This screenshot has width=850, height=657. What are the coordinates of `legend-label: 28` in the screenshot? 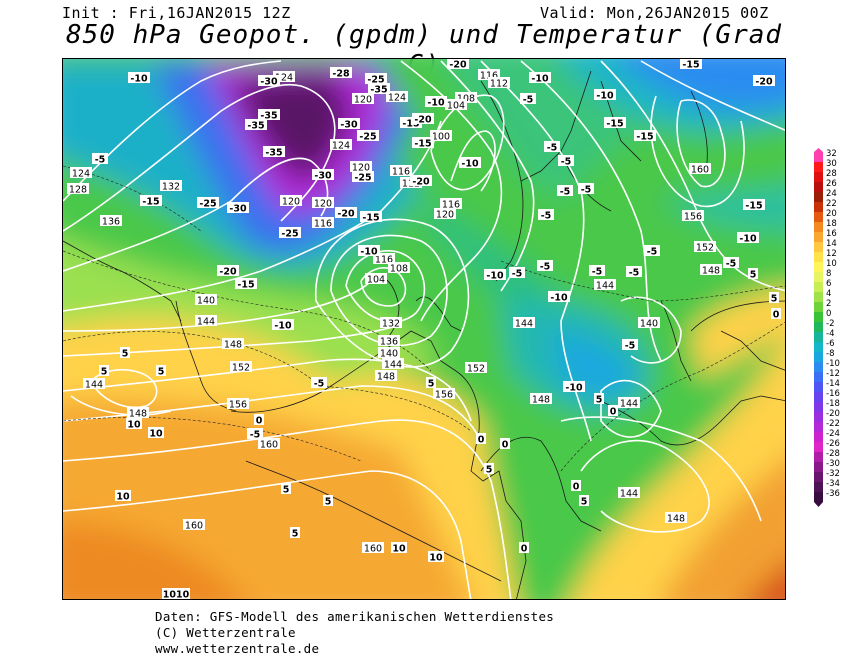 It's located at (831, 174).